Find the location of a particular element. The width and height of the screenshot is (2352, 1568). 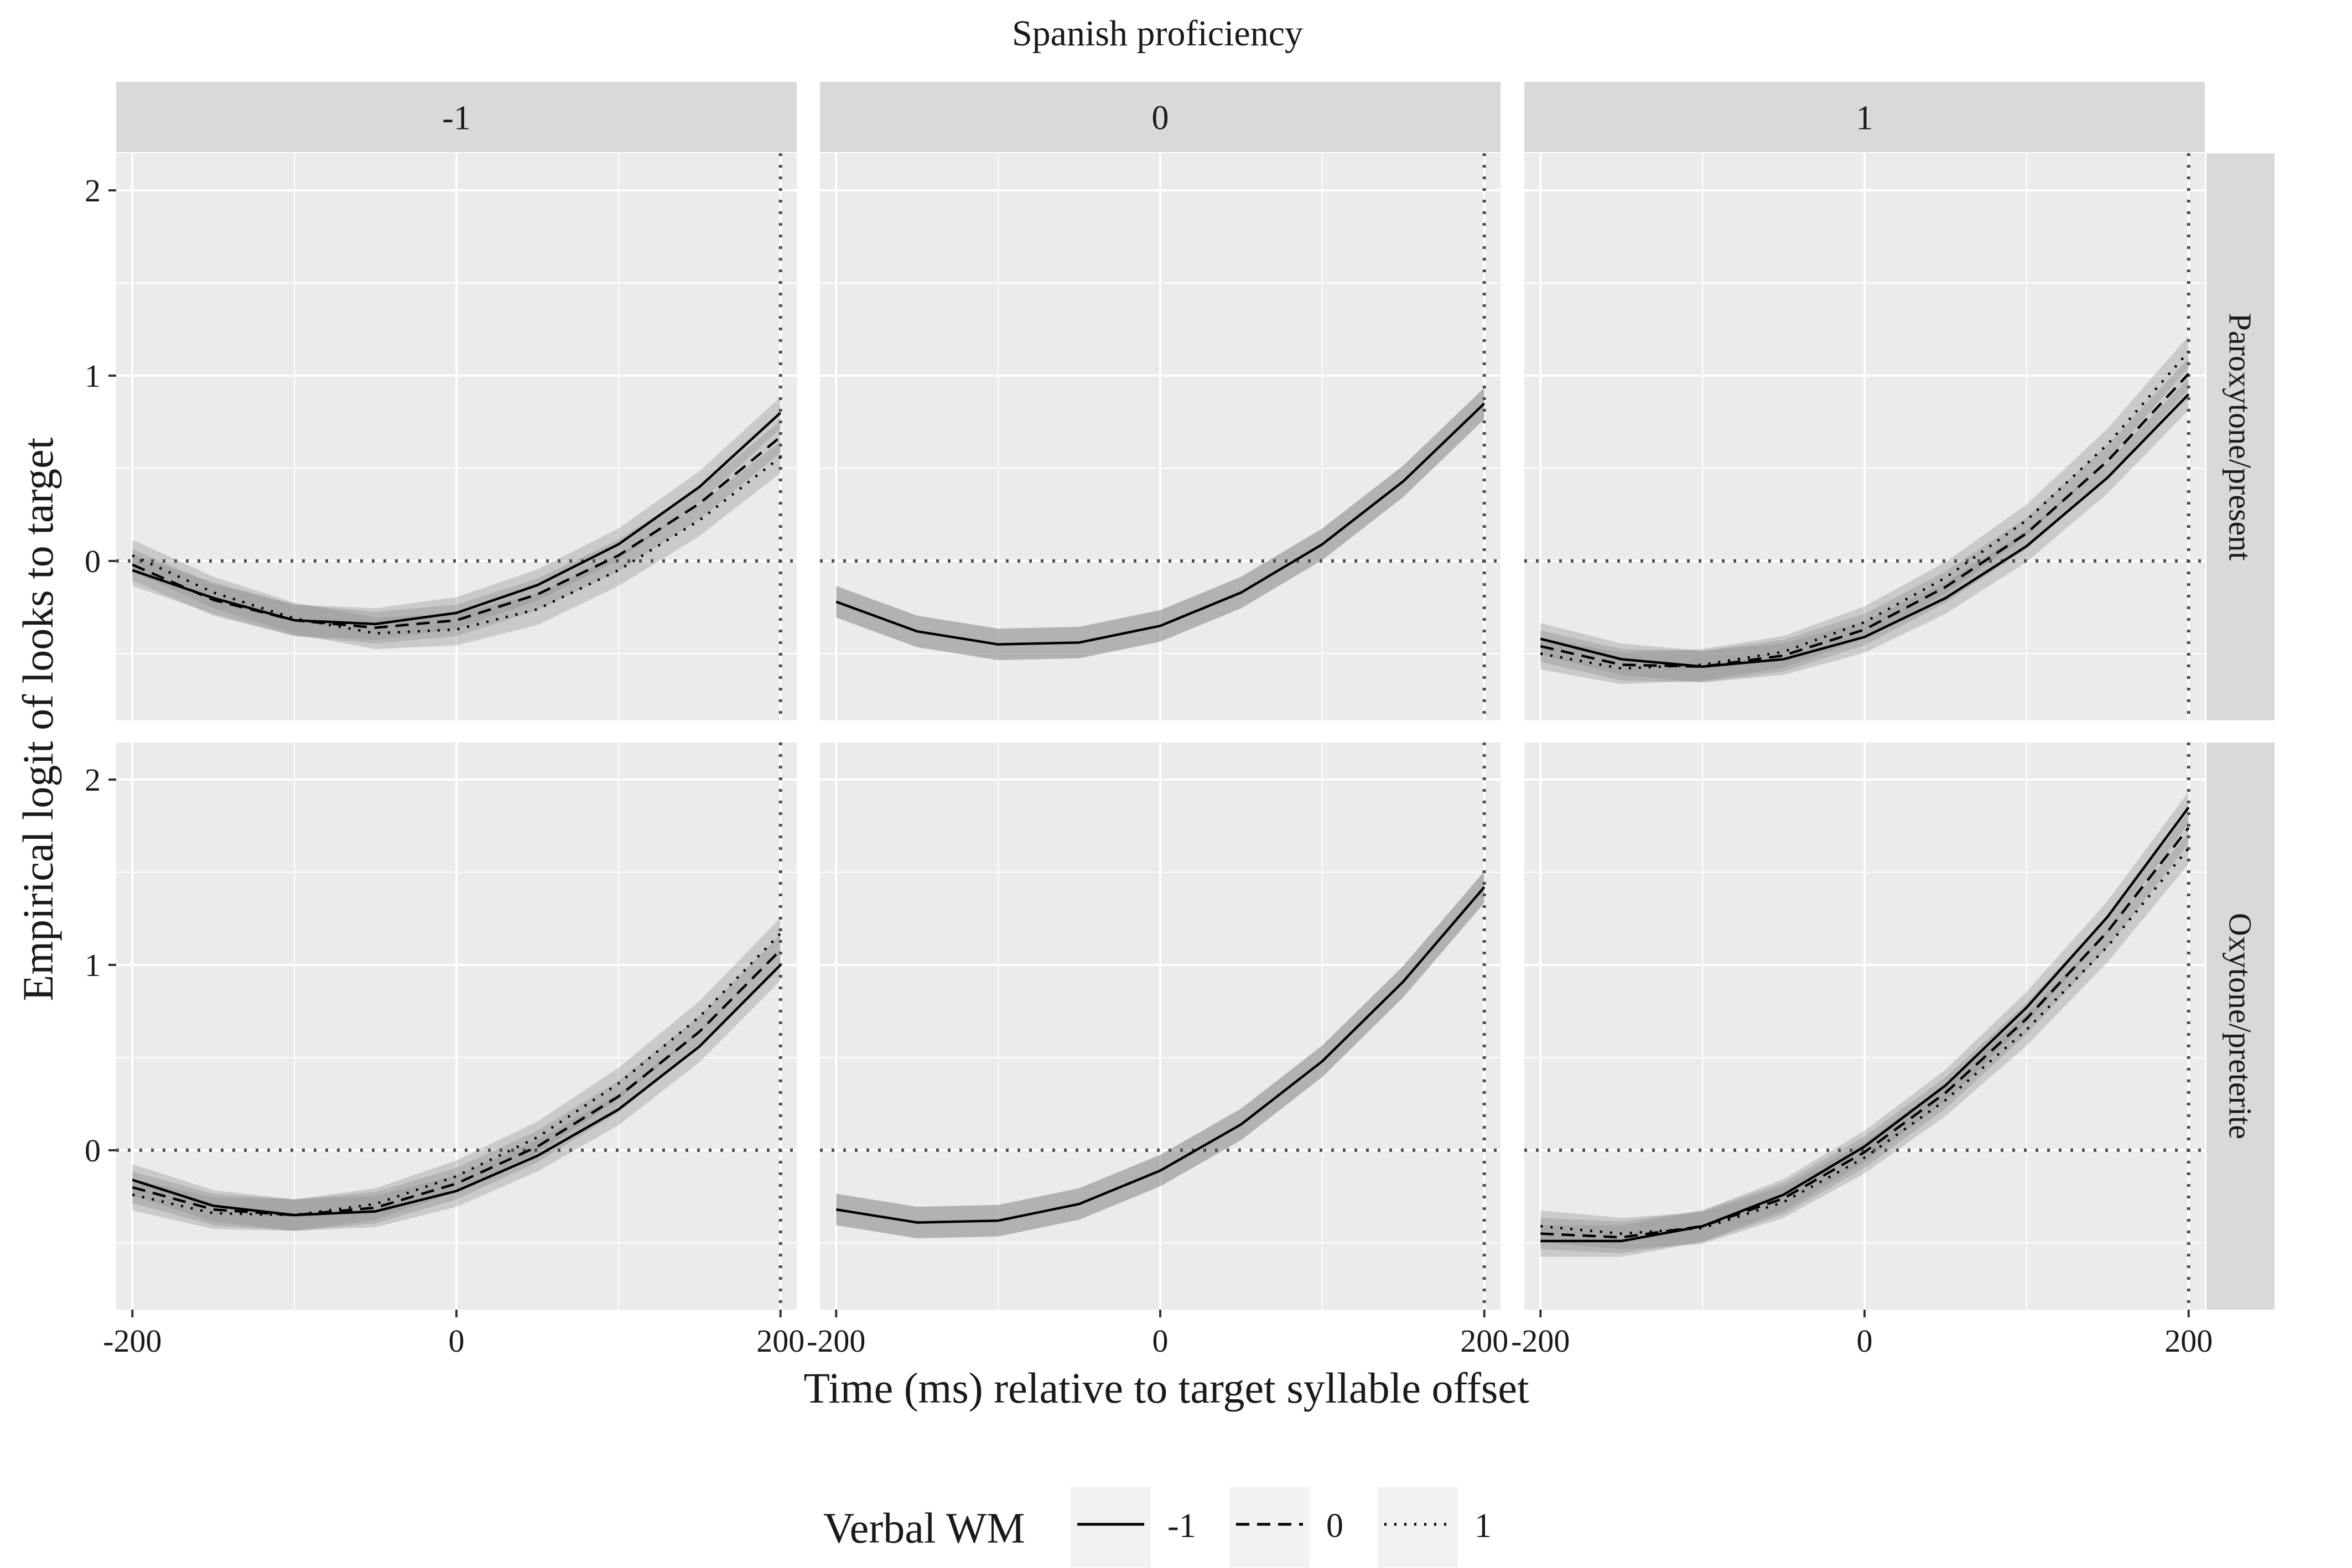

column-strip-label: 0 is located at coordinates (1160, 118).